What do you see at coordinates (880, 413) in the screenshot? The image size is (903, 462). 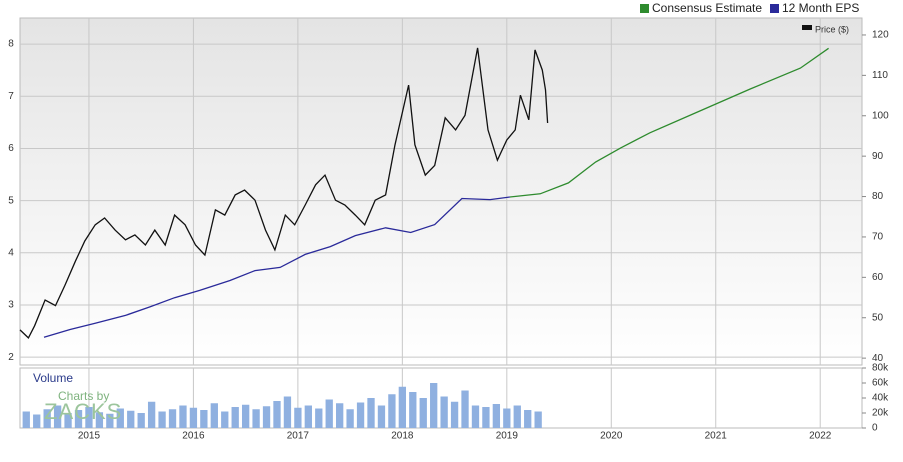 I see `volume-tick-label: 20k` at bounding box center [880, 413].